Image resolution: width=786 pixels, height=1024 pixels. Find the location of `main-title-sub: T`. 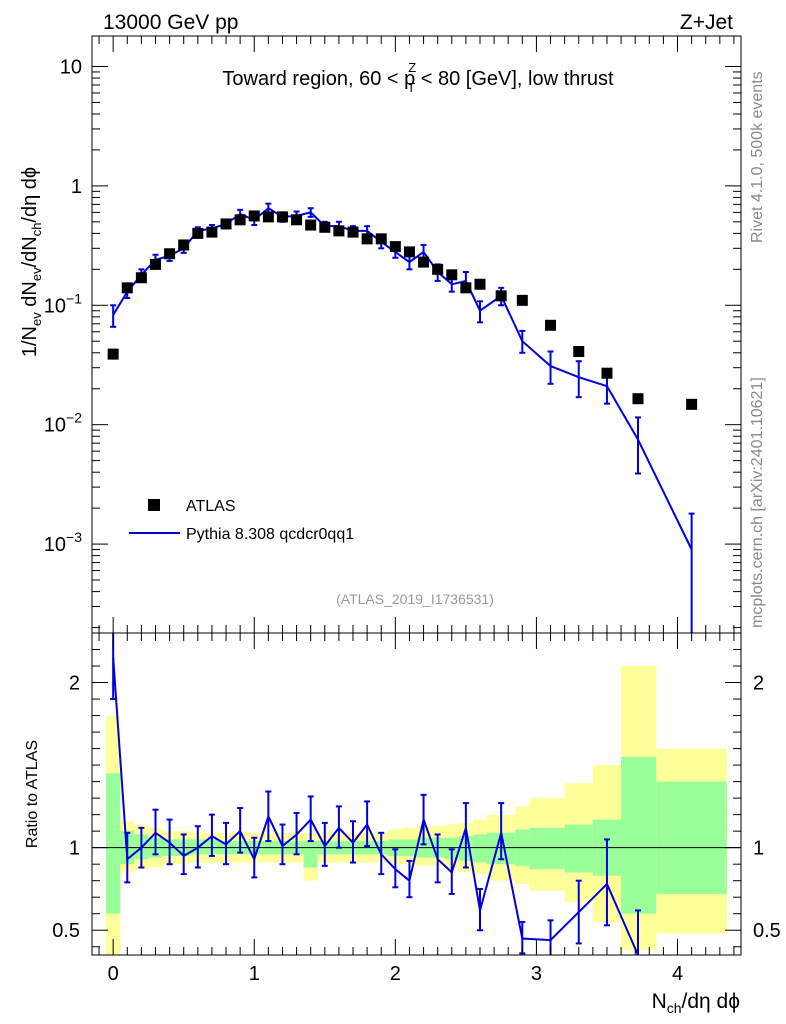

main-title-sub: T is located at coordinates (411, 87).